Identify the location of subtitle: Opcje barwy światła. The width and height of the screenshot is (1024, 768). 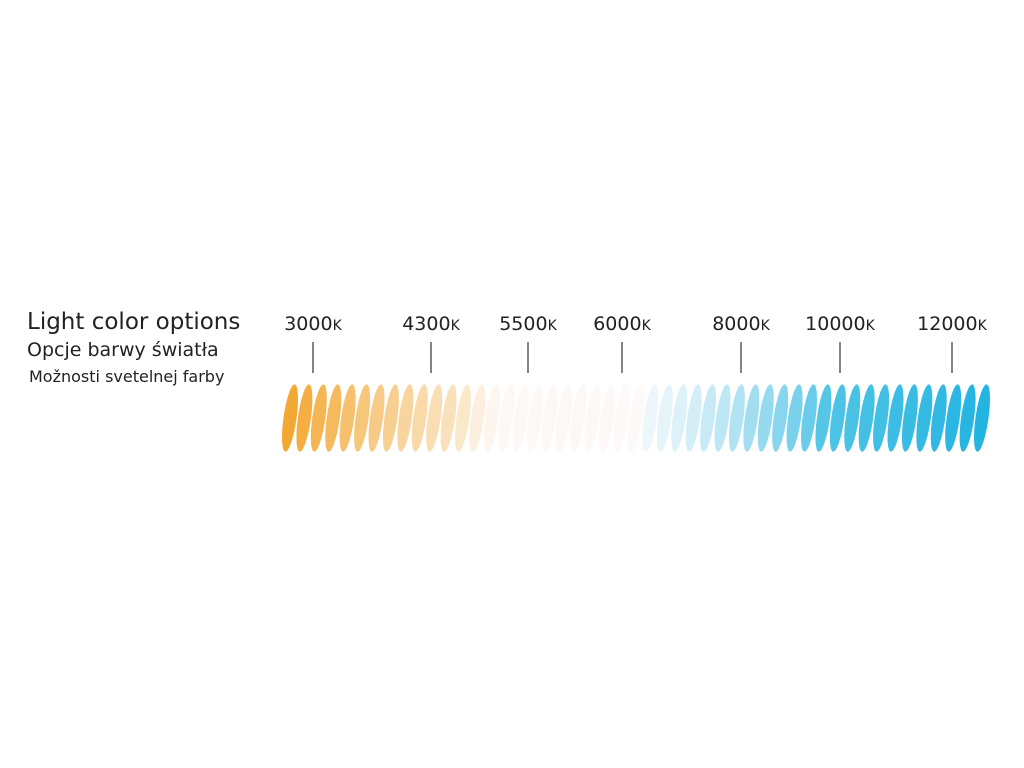
(123, 350).